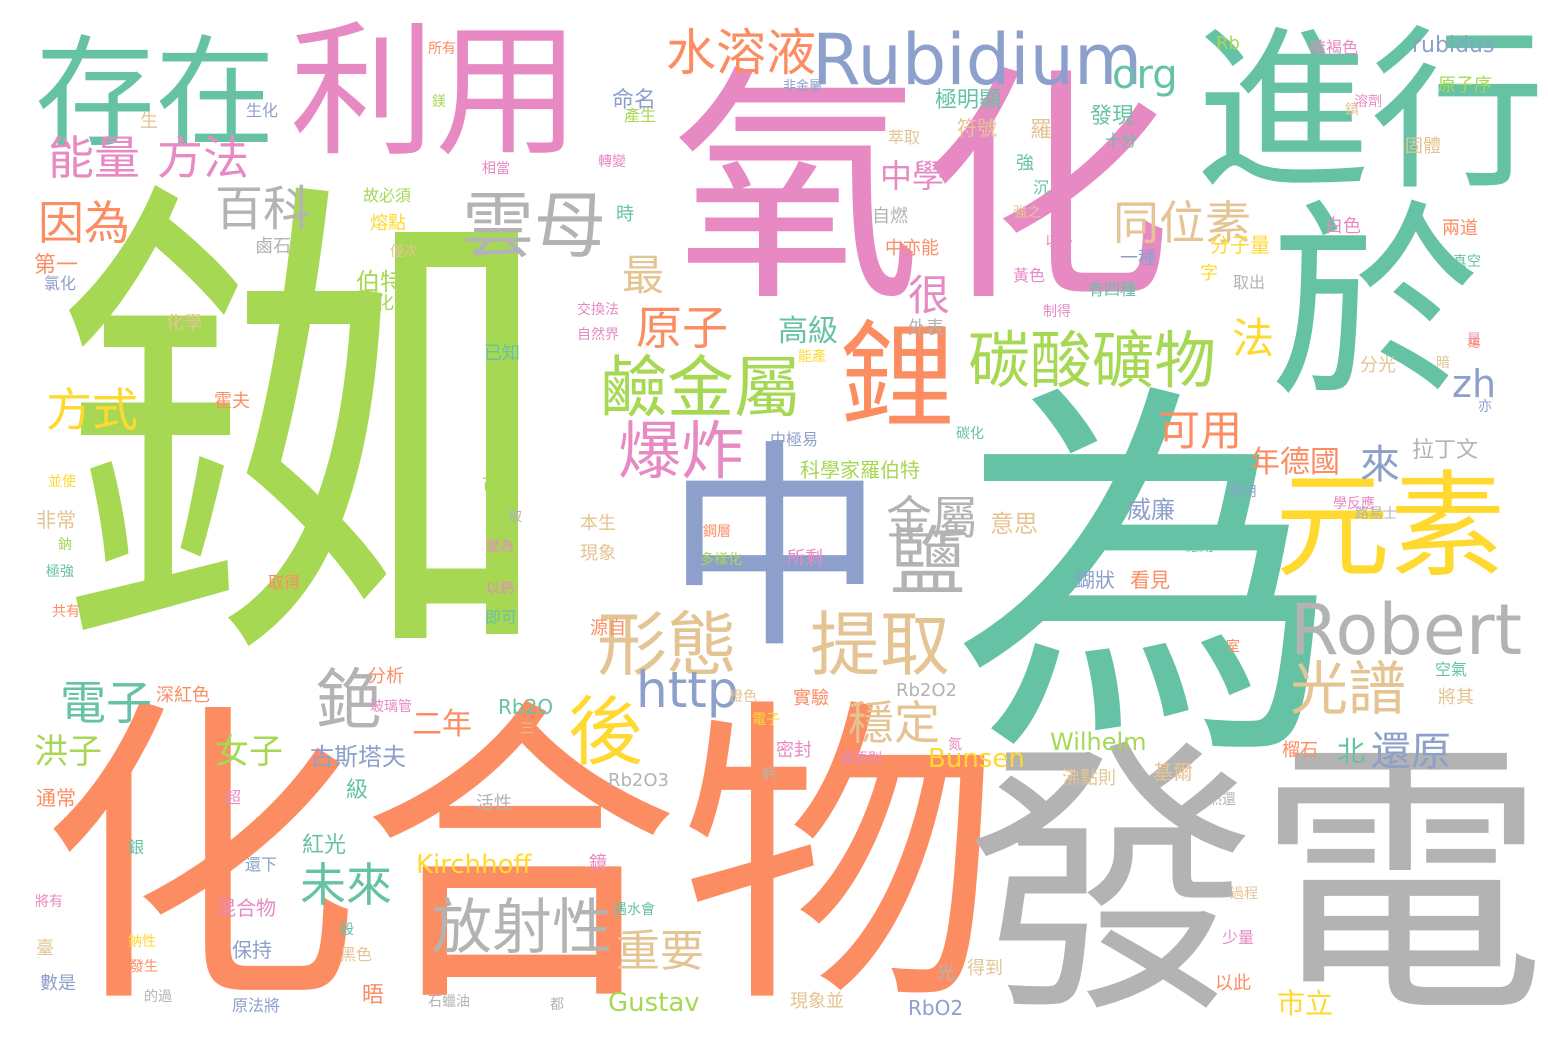 Image resolution: width=1548 pixels, height=1052 pixels. Describe the element at coordinates (1145, 75) in the screenshot. I see `cloud-word: org` at that location.